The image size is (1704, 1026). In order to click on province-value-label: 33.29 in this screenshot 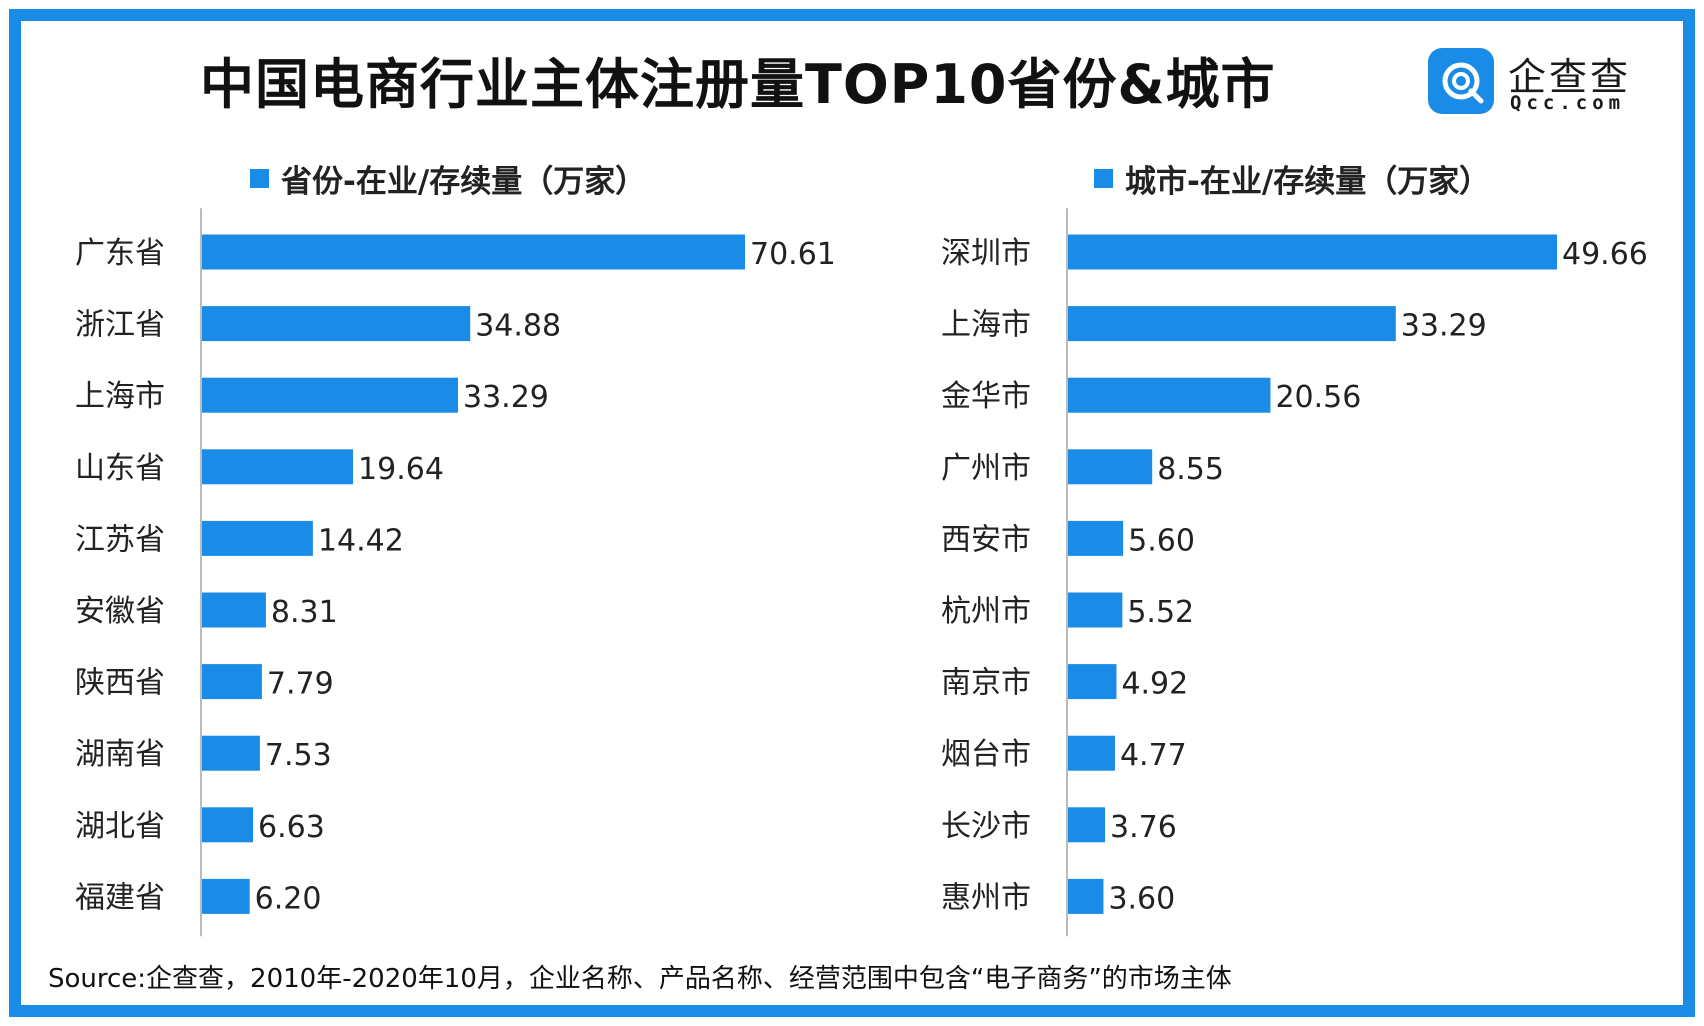, I will do `click(506, 397)`.